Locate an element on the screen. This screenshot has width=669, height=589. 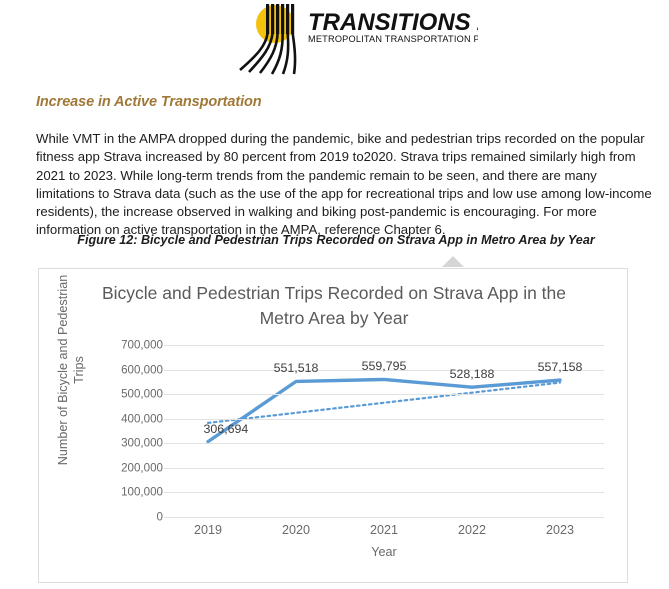
x-tick-label: 2022 is located at coordinates (472, 530).